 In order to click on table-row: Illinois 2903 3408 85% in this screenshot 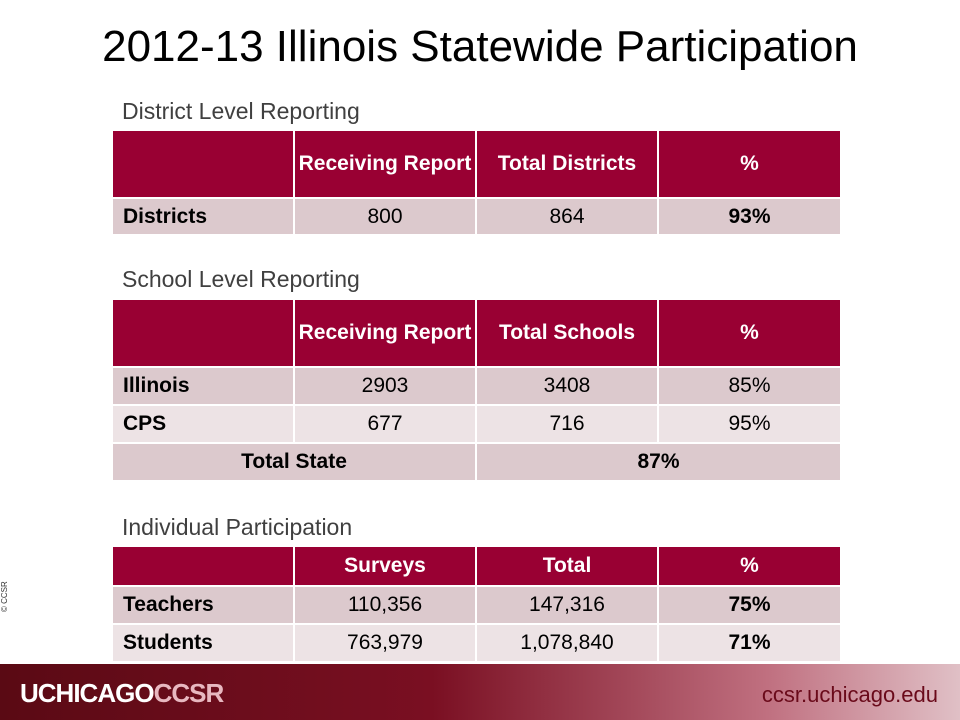, I will do `click(476, 386)`.